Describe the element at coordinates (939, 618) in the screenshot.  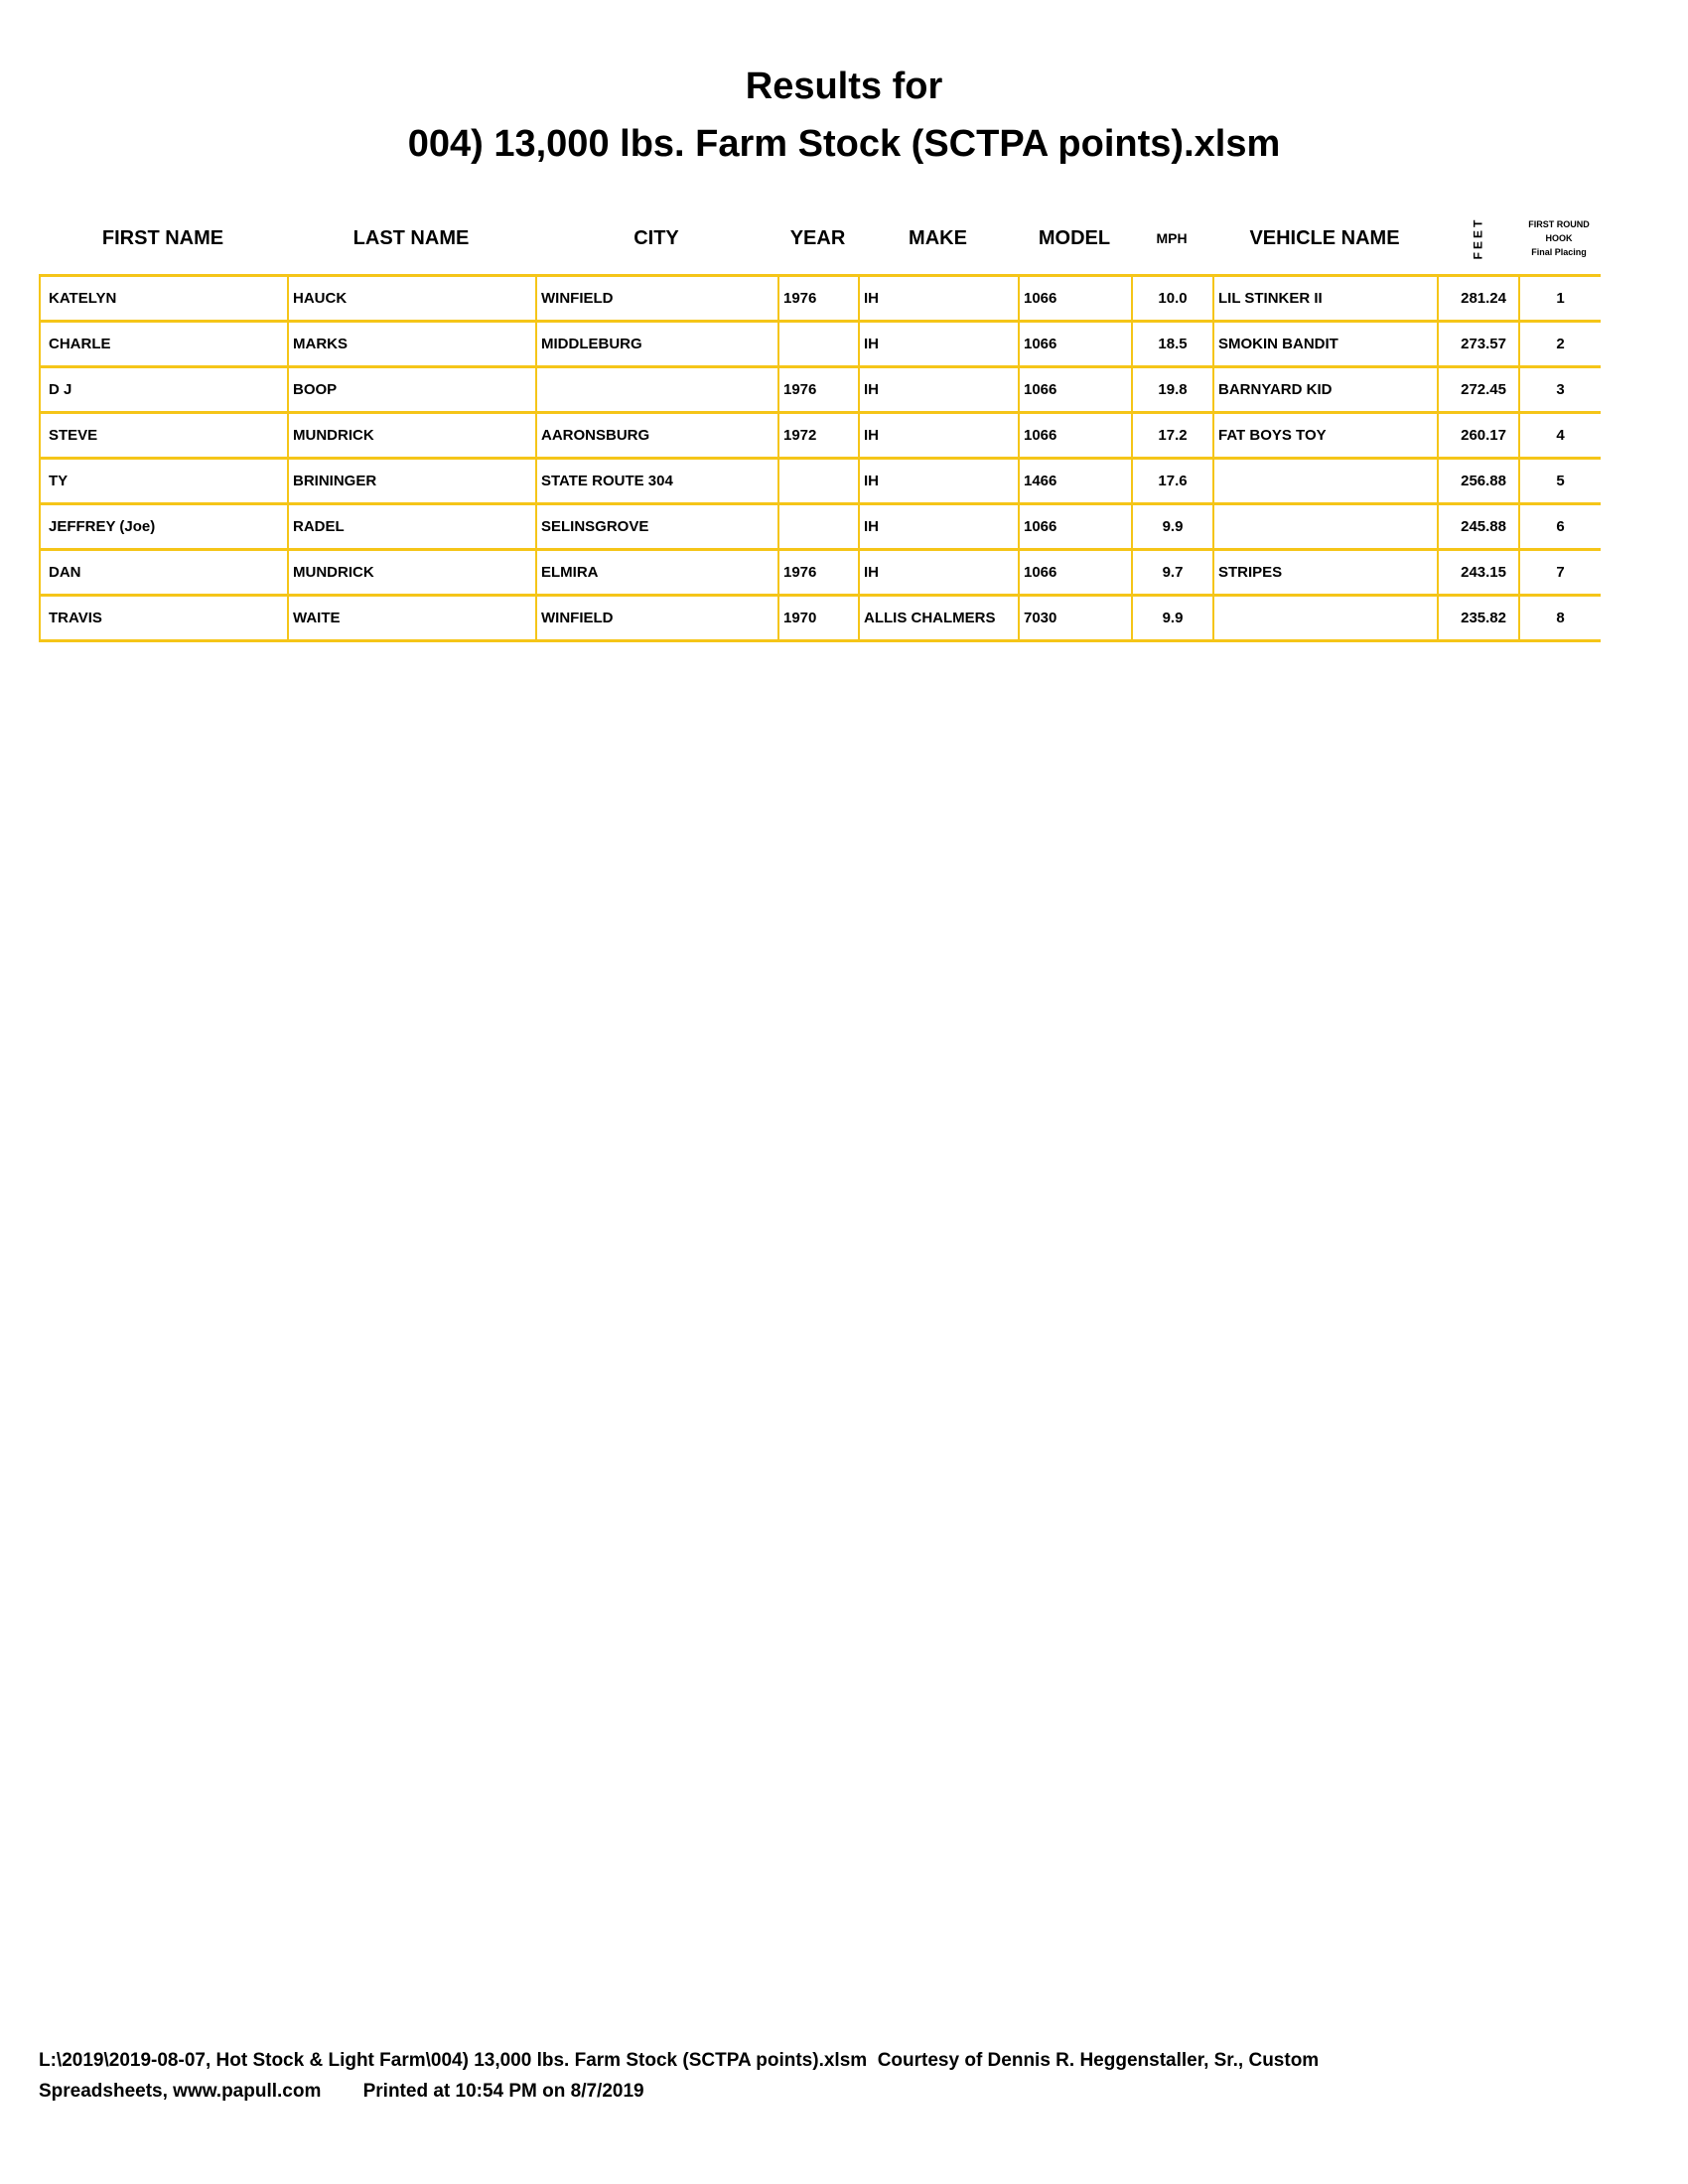
I see `cell-make: ALLIS CHALMERS` at that location.